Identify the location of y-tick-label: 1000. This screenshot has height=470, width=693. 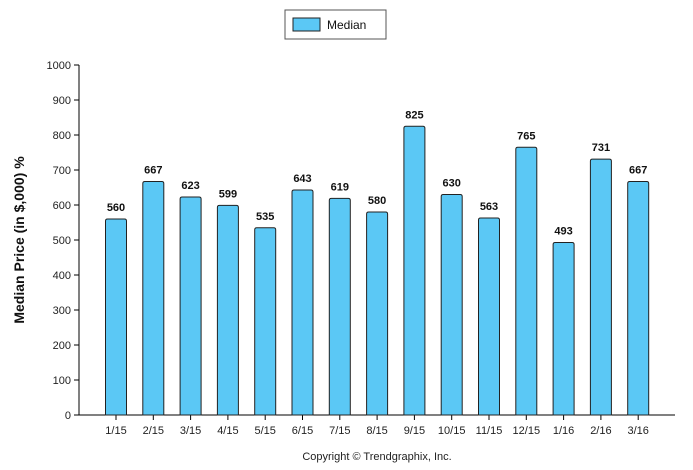
(59, 66).